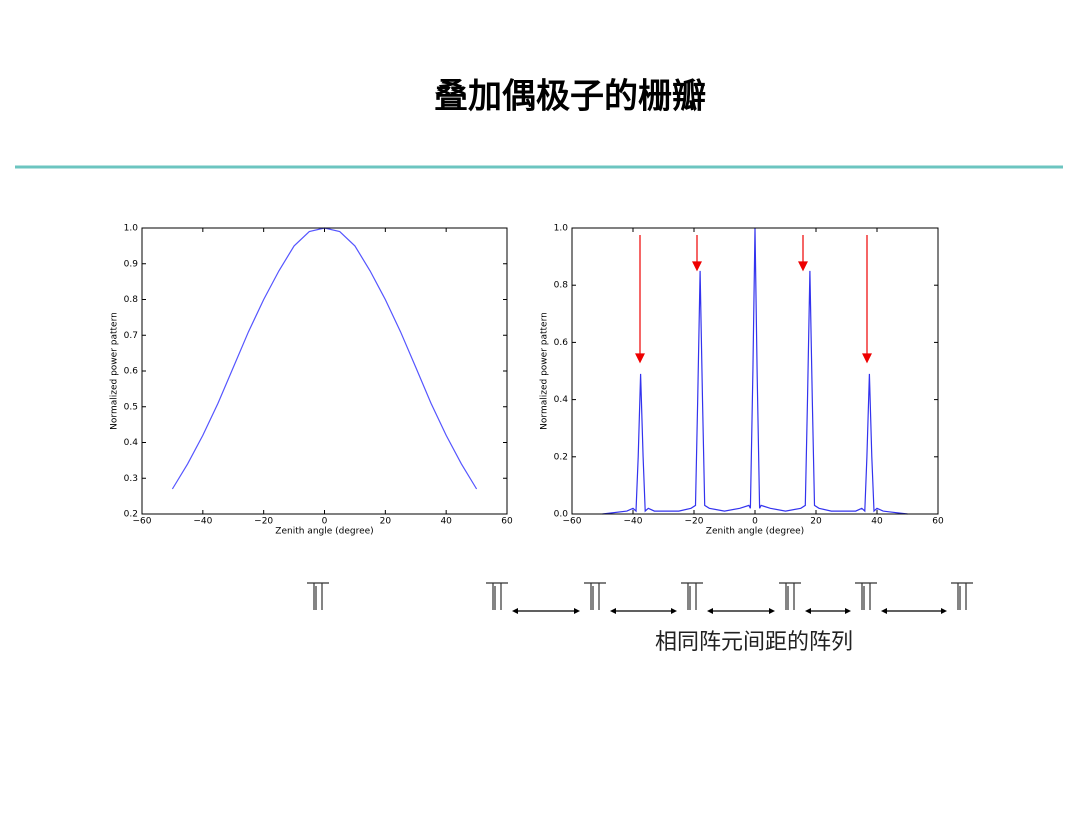 Image resolution: width=1080 pixels, height=814 pixels. What do you see at coordinates (561, 515) in the screenshot?
I see `y-tick-label: 0.0` at bounding box center [561, 515].